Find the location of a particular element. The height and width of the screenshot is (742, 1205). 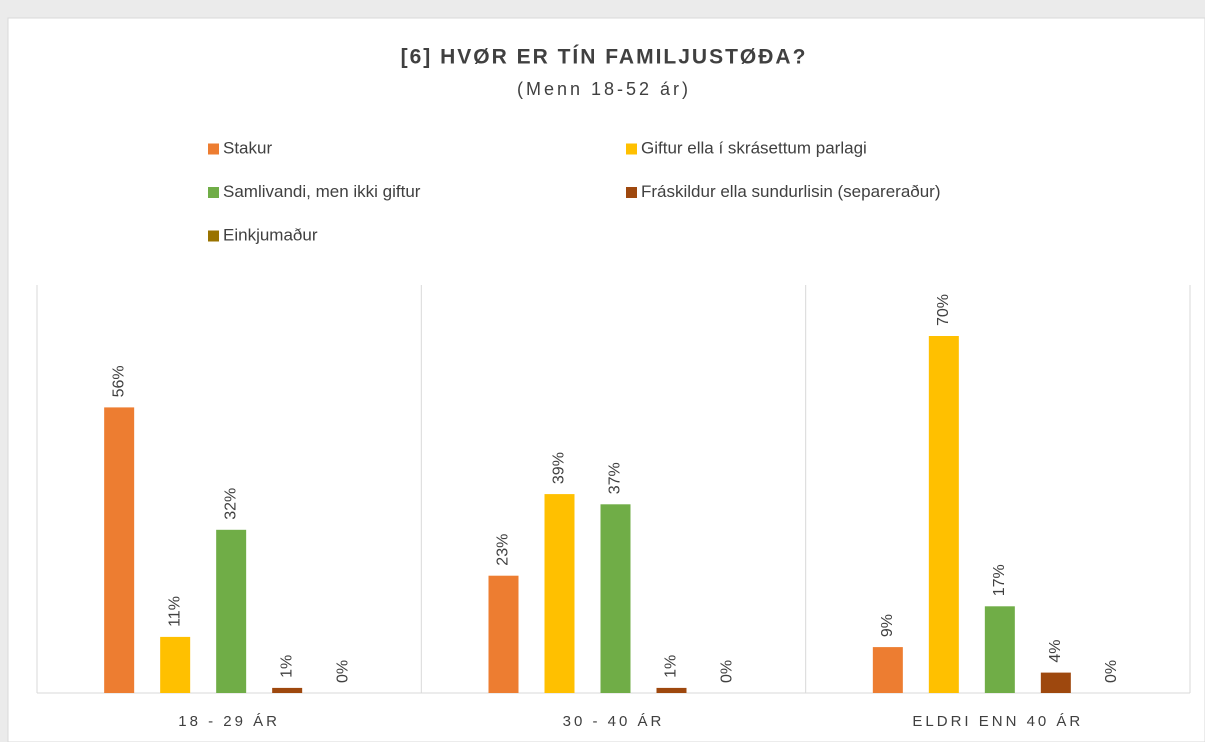

data-label: 23% is located at coordinates (503, 550).